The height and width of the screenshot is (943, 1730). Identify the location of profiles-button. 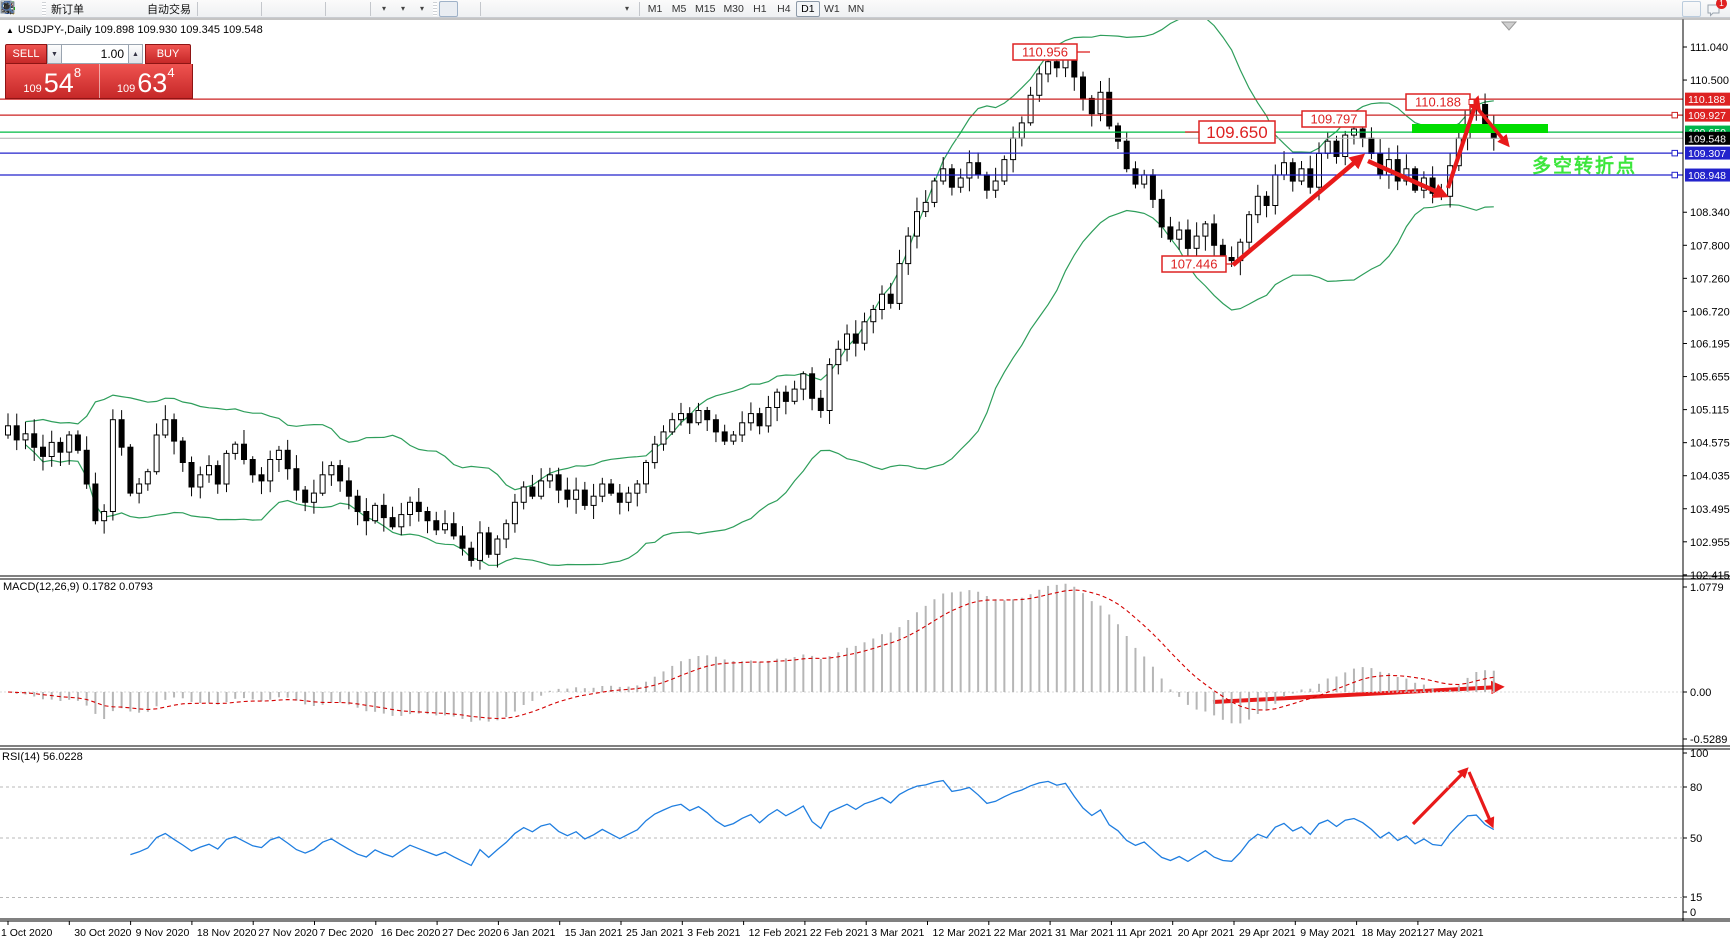
(20, 9).